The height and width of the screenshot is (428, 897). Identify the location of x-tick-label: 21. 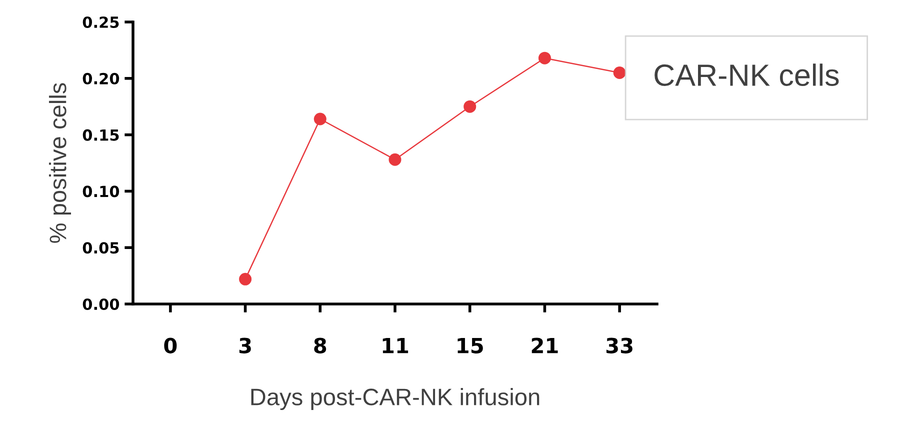
(545, 346).